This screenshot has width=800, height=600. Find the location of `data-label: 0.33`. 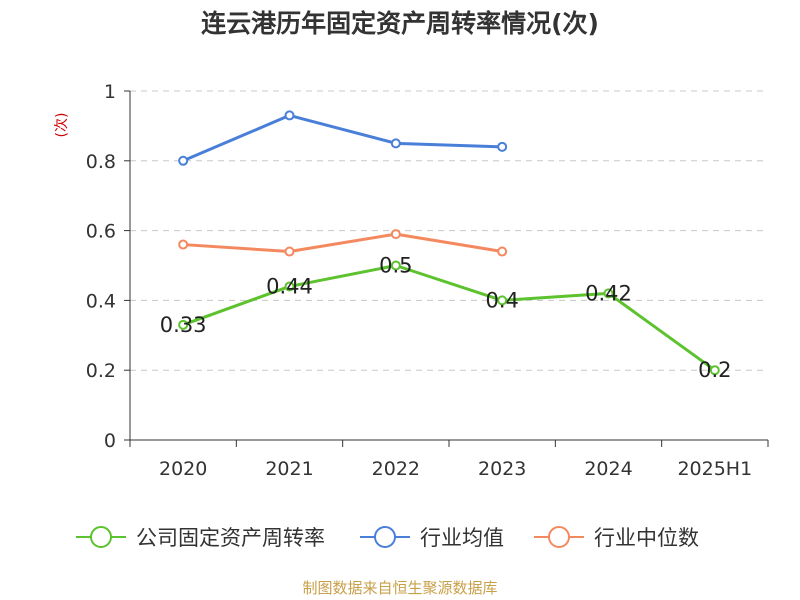

data-label: 0.33 is located at coordinates (183, 325).